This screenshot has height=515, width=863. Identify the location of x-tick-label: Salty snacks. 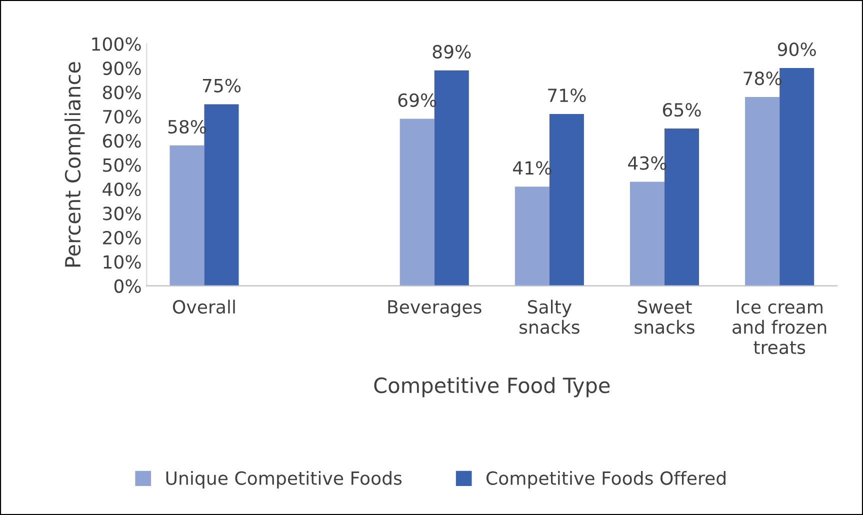
(550, 317).